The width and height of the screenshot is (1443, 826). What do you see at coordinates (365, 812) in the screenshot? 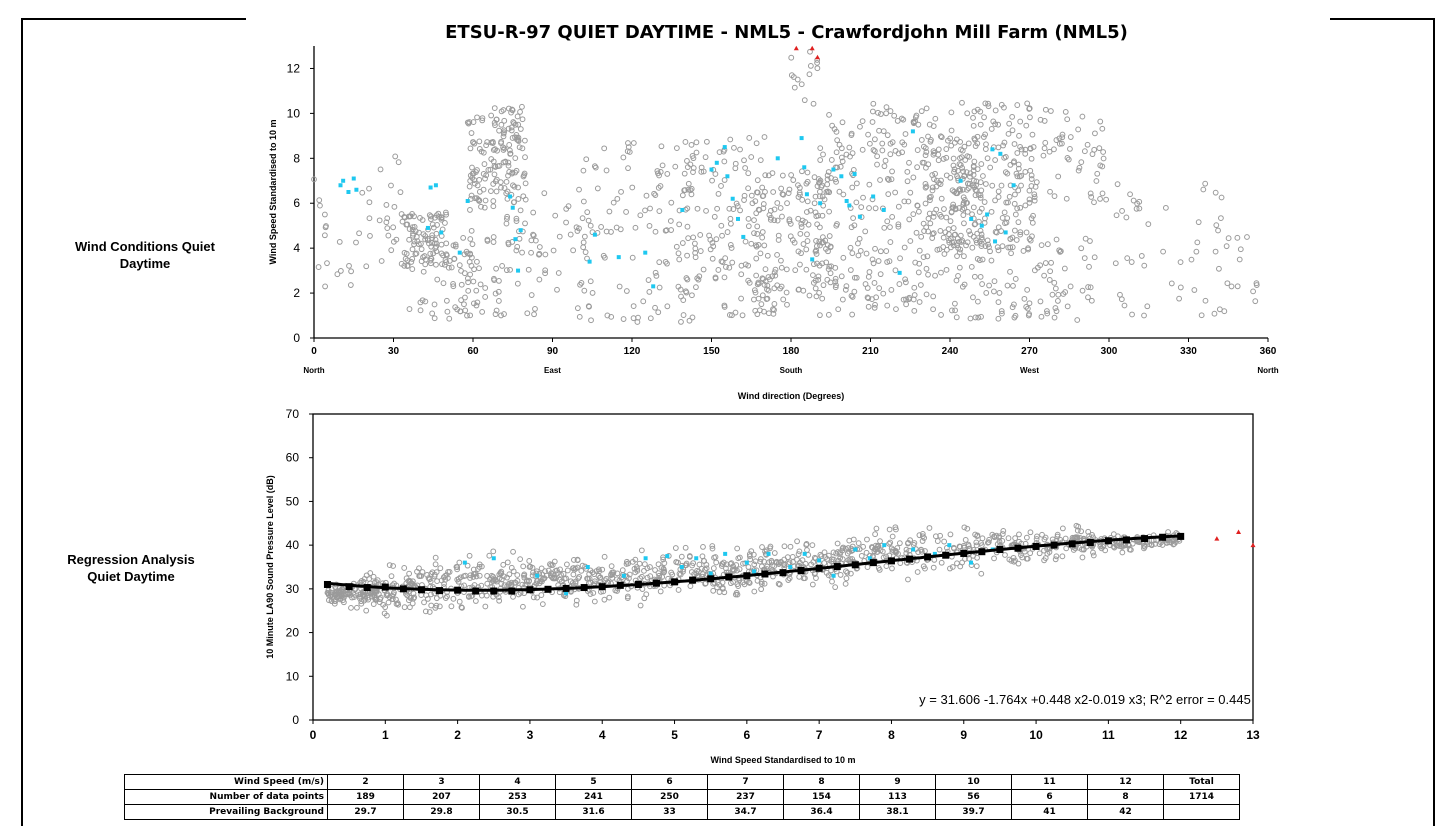
I see `table-cell: 29.7` at bounding box center [365, 812].